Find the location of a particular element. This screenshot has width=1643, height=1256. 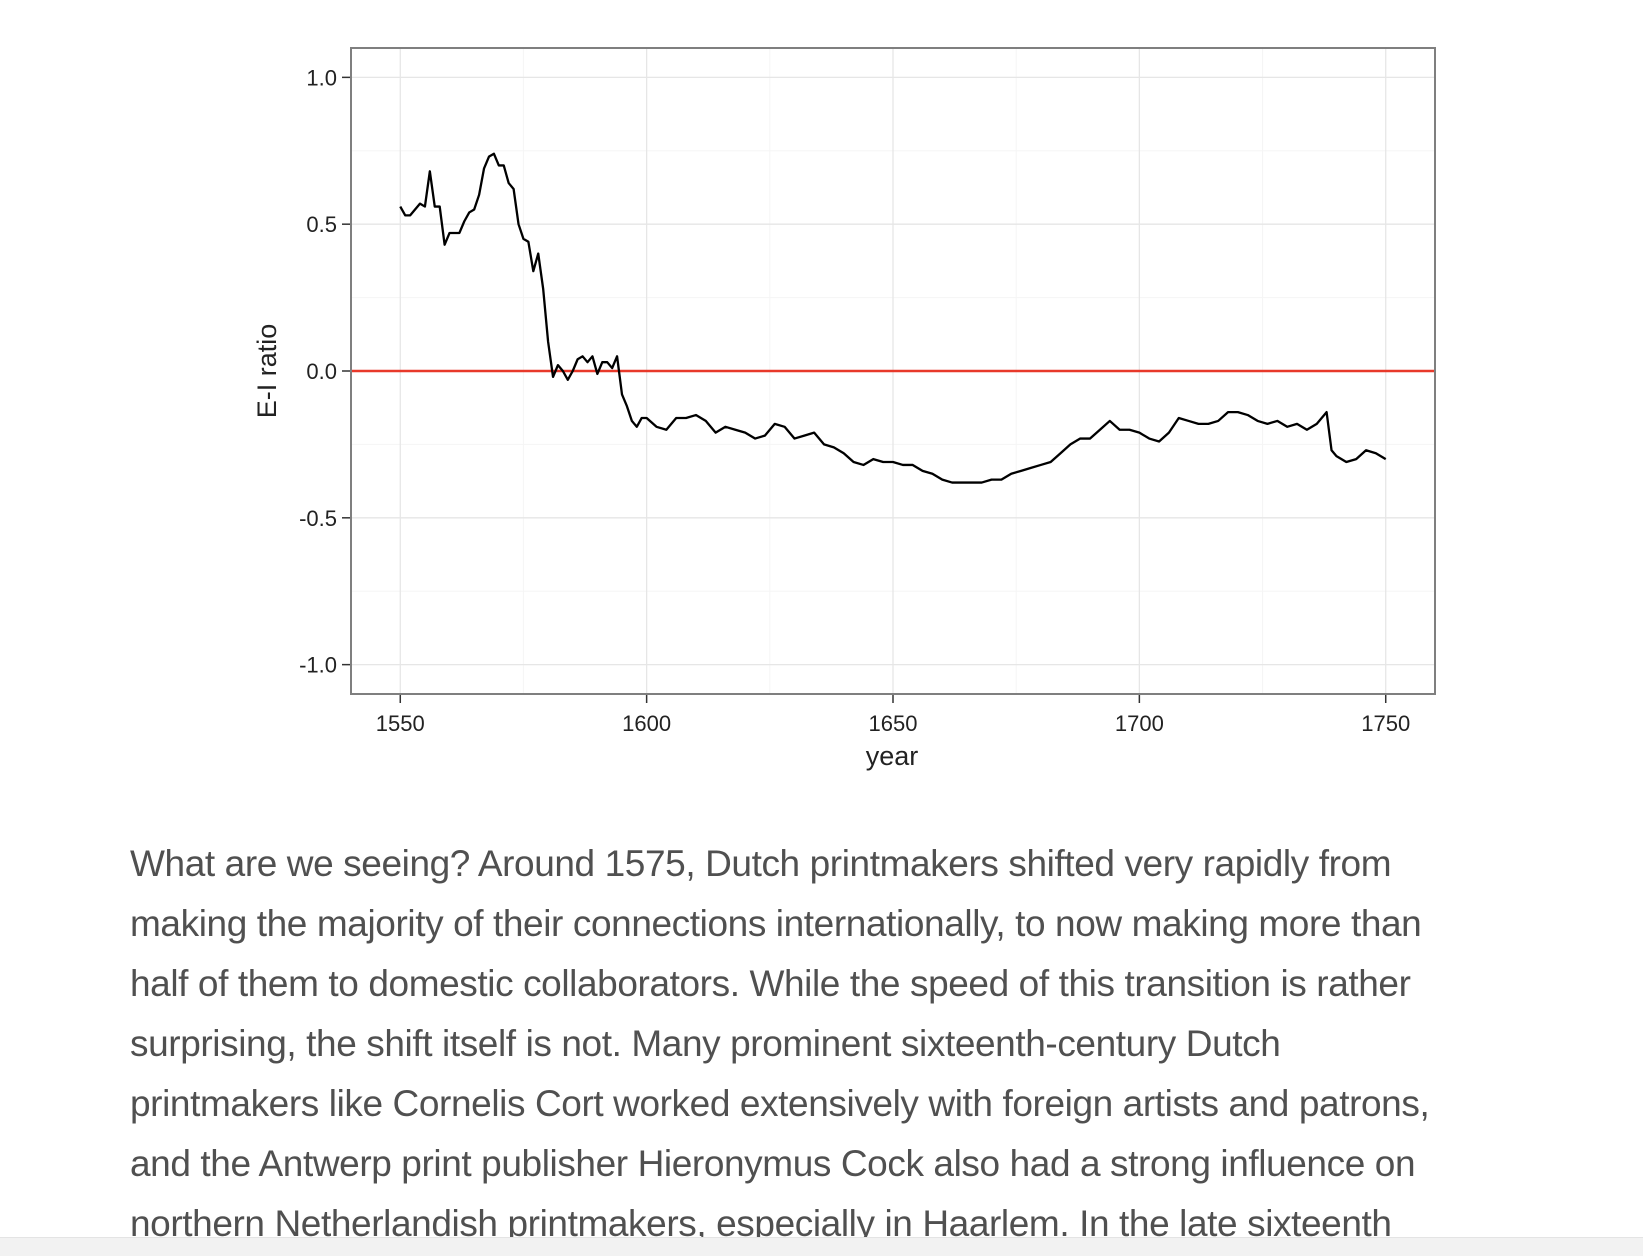

y-tick-label: 0.5 is located at coordinates (321, 224).